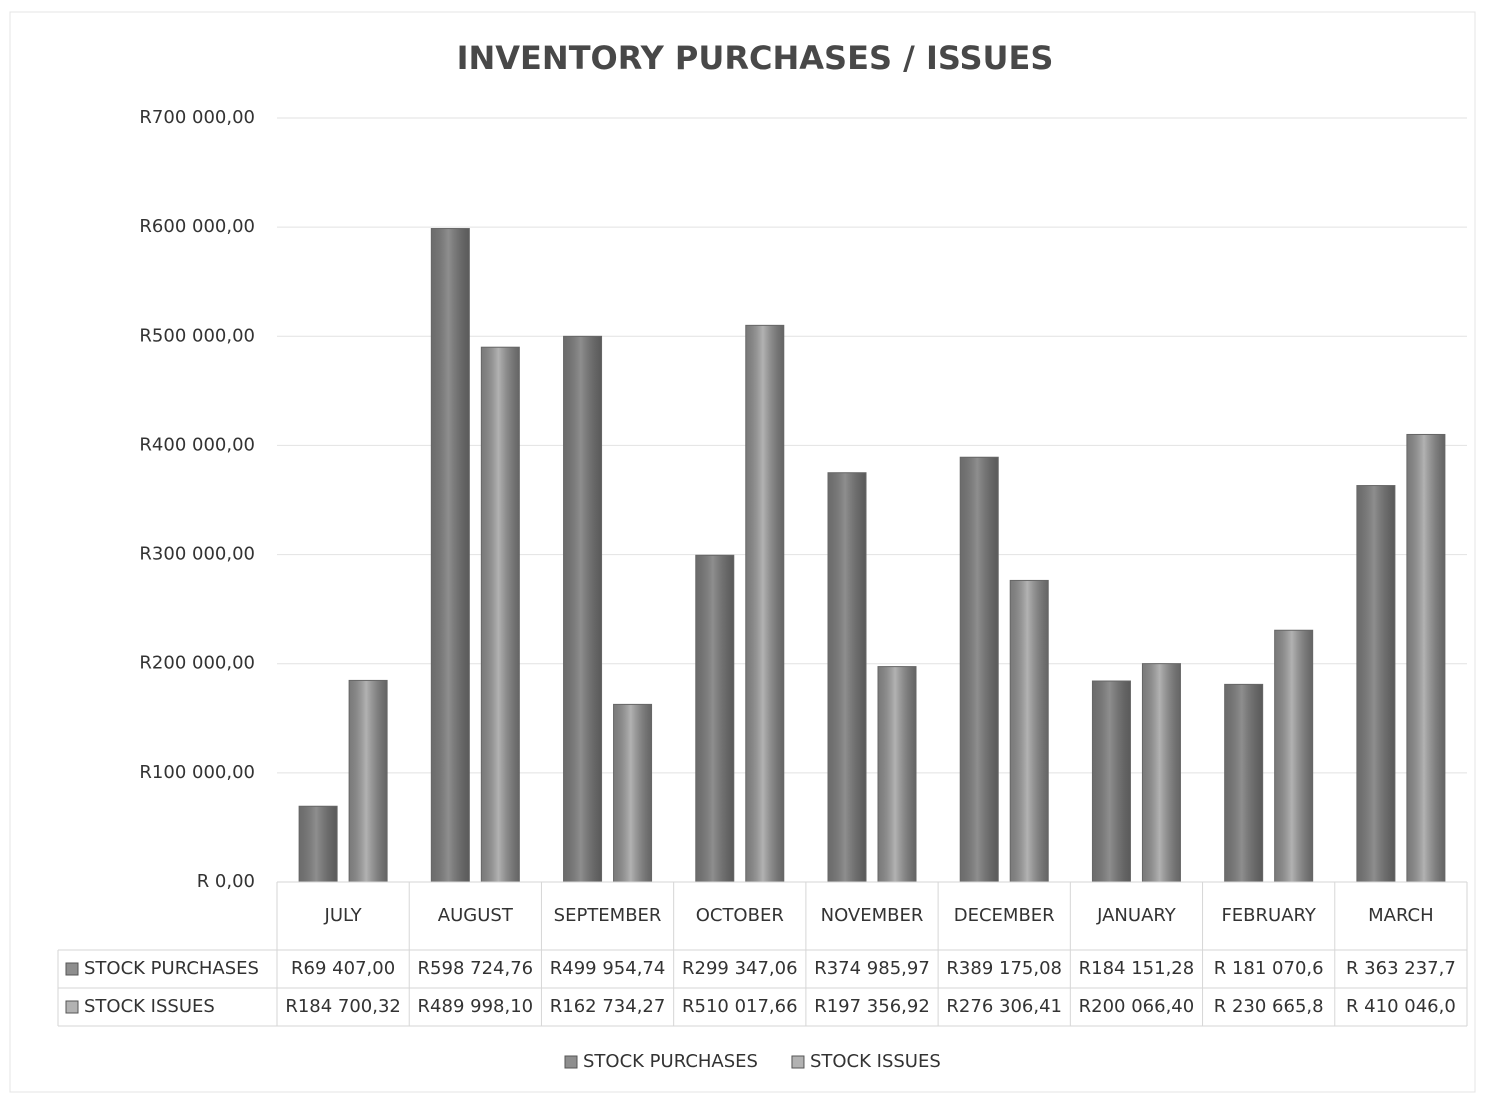 The image size is (1485, 1097). What do you see at coordinates (197, 554) in the screenshot?
I see `y-tick-label: R300 000,00` at bounding box center [197, 554].